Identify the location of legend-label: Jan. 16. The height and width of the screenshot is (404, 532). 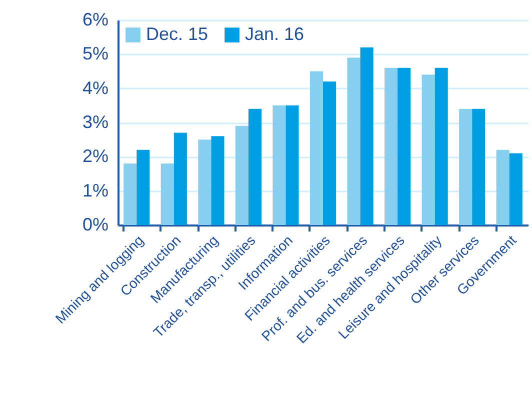
(274, 34).